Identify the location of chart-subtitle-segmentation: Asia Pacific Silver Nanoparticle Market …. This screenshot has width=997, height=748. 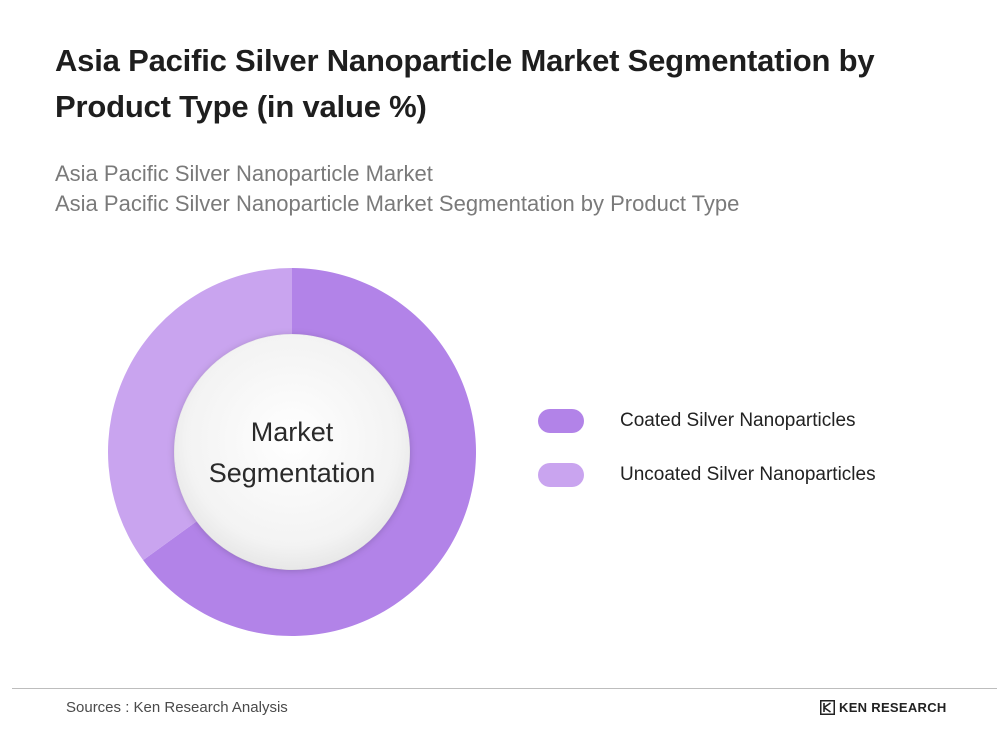
(397, 203).